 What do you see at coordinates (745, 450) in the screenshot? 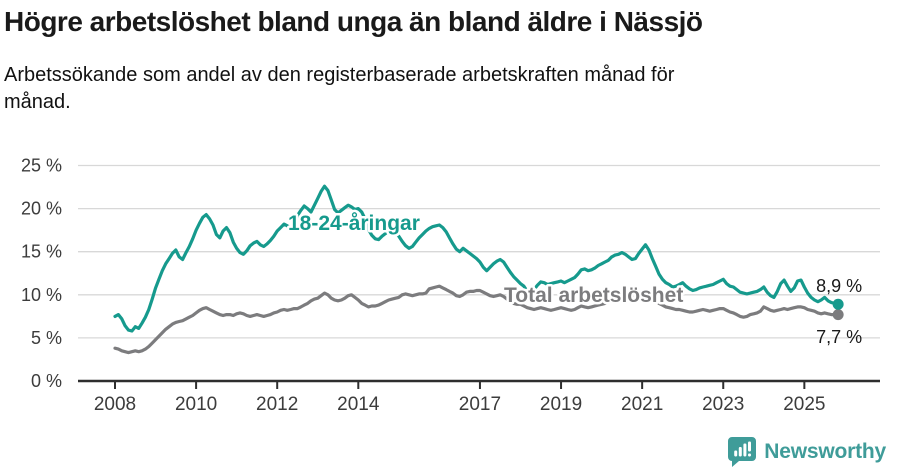
I see `bar-tall` at bounding box center [745, 450].